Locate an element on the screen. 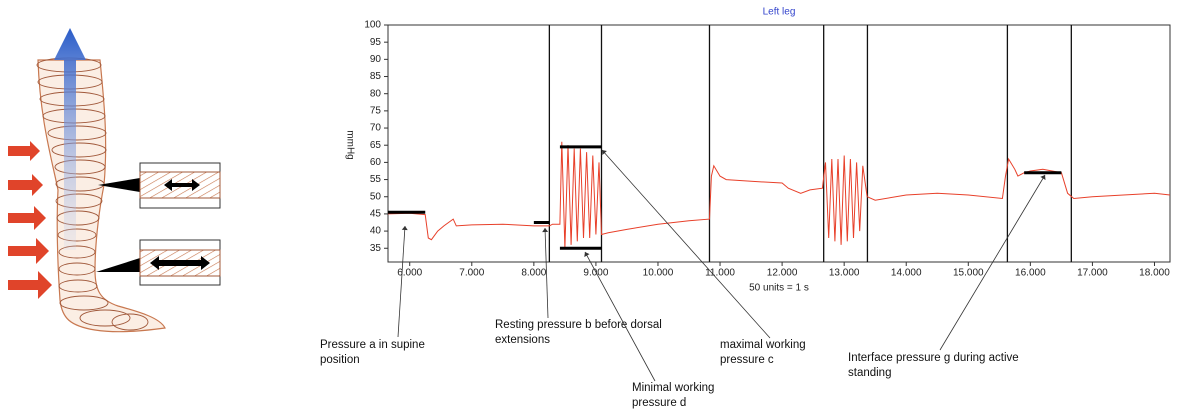 This screenshot has width=1187, height=415. y-tick-label: 70 is located at coordinates (376, 128).